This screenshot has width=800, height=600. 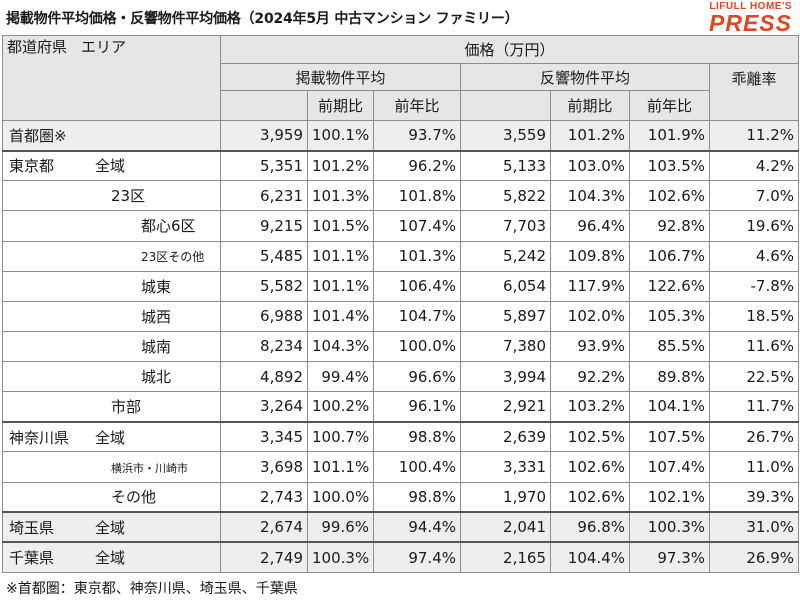 I want to click on cell-div: 11.0%, so click(x=754, y=467).